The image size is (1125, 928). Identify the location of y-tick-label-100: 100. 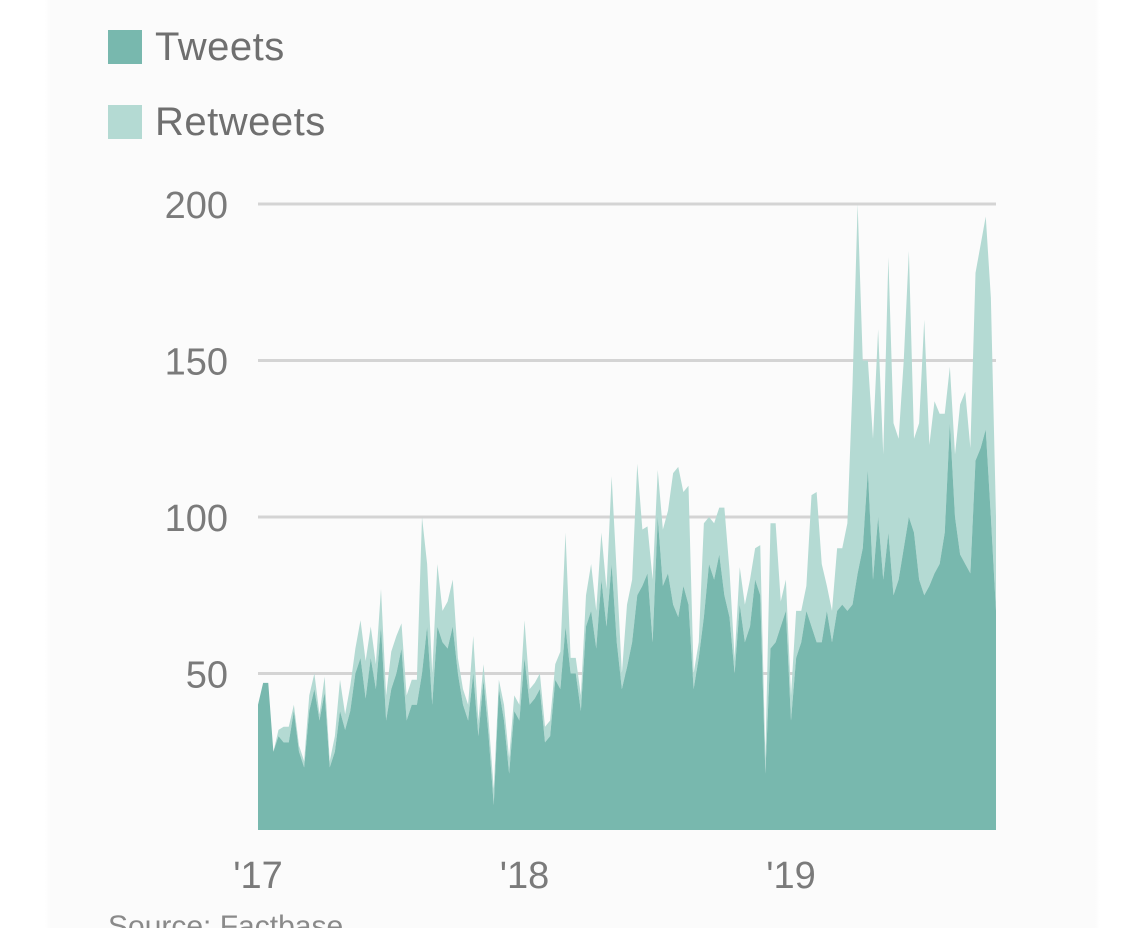
(196, 519).